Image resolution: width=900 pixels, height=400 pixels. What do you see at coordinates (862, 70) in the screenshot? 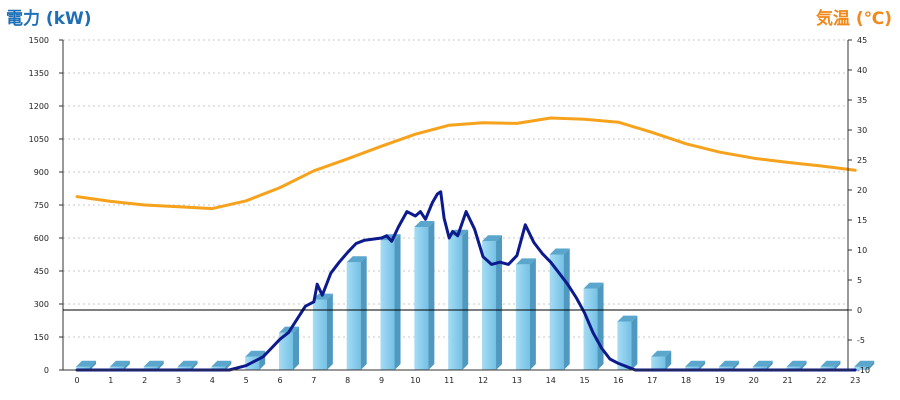
I see `right-tick-label: 40` at bounding box center [862, 70].